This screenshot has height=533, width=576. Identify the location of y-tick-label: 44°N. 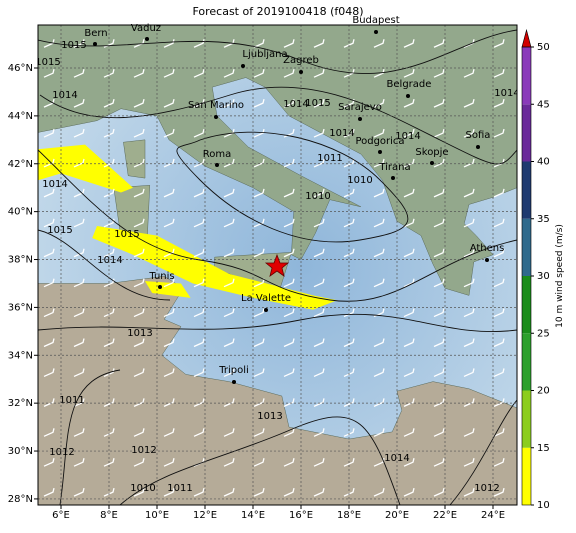
(20, 116).